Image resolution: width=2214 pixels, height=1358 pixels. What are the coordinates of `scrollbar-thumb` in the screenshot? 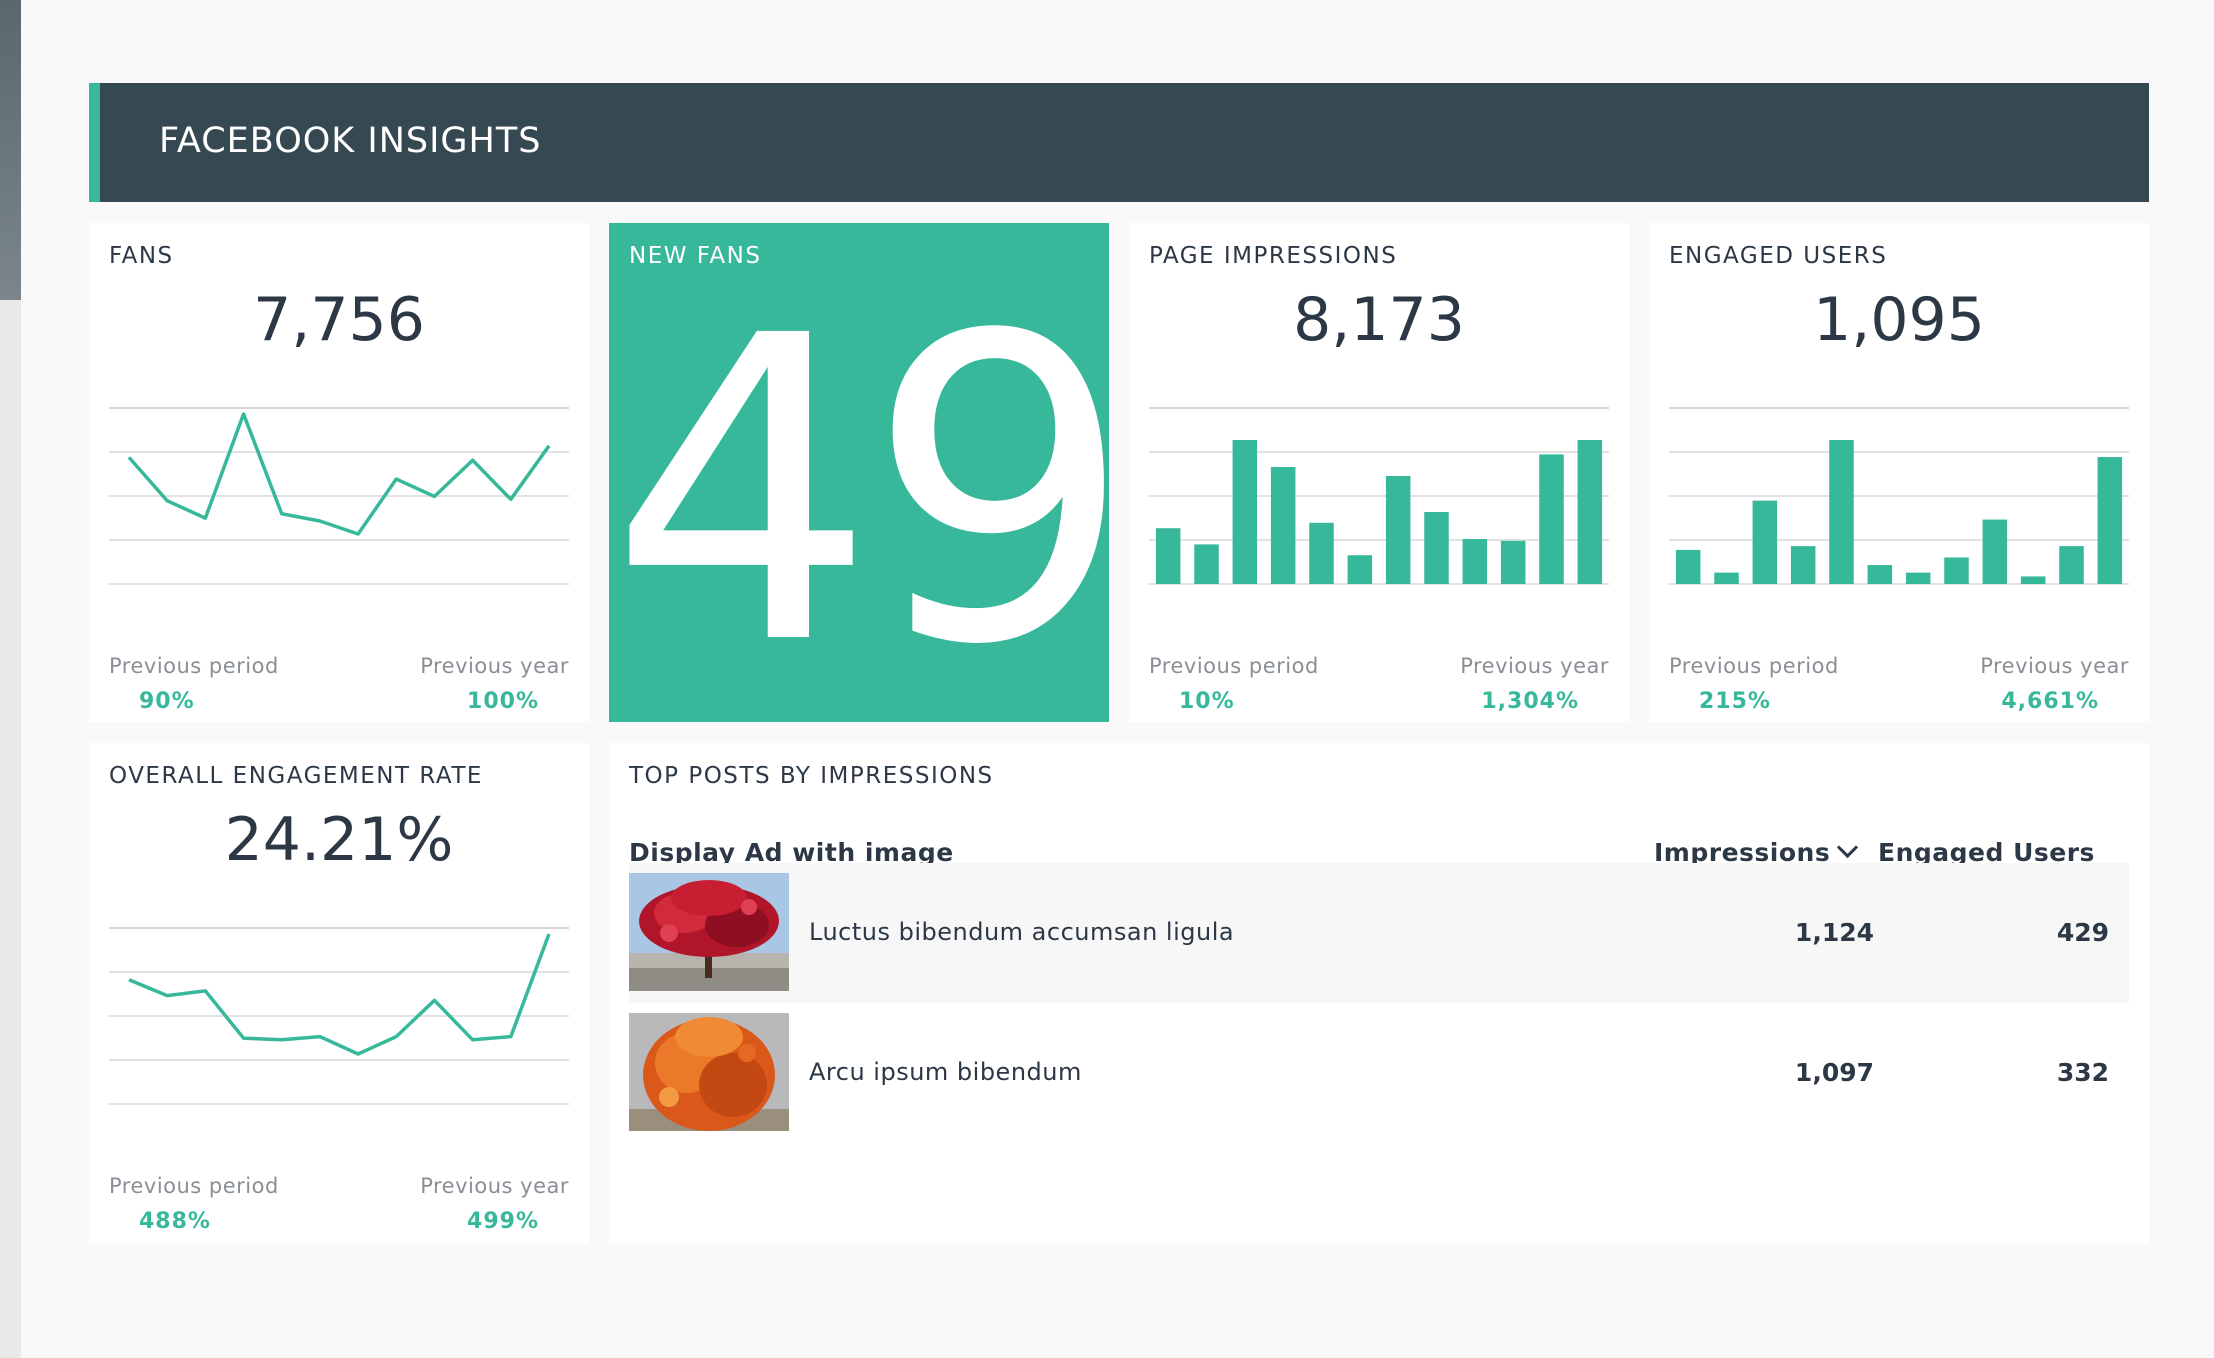 It's located at (10, 150).